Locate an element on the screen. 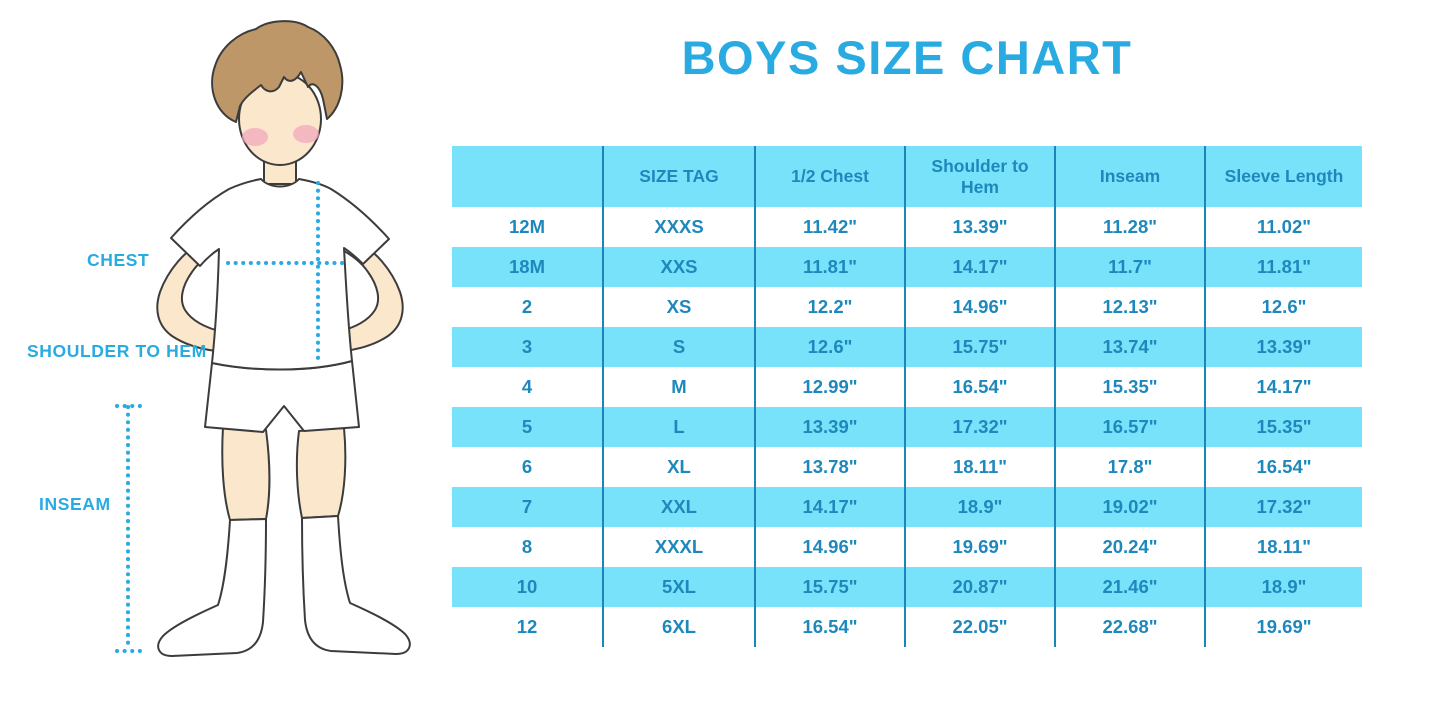 The height and width of the screenshot is (723, 1445). chest-label: CHEST is located at coordinates (118, 260).